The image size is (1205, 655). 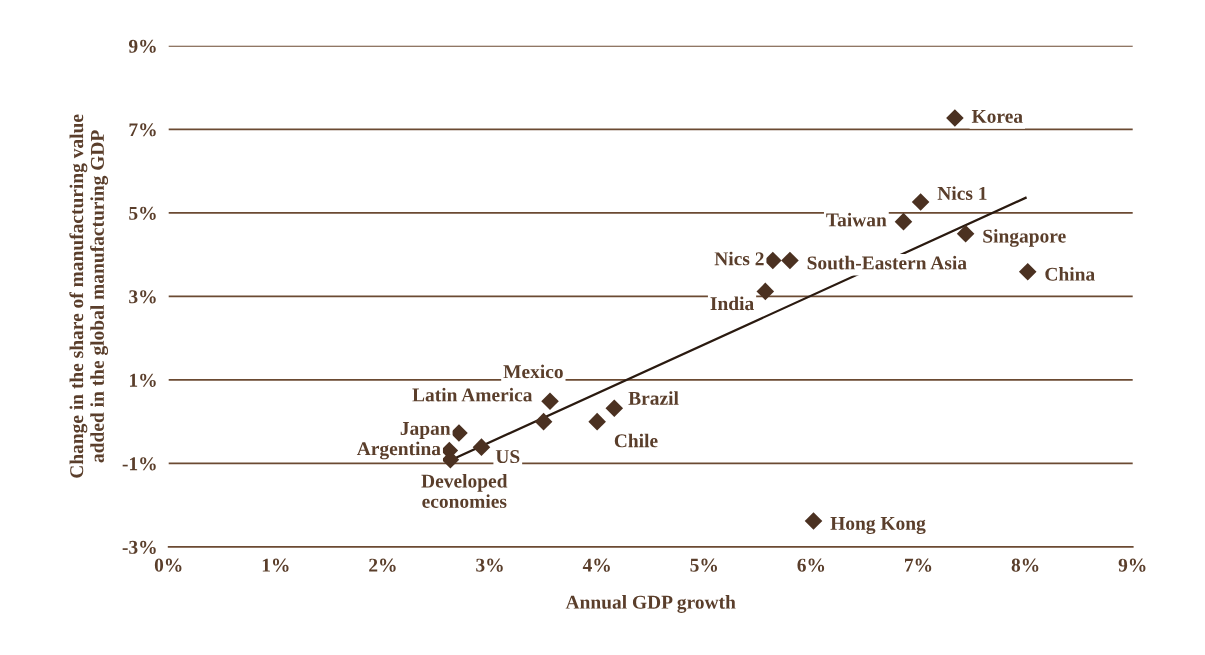 What do you see at coordinates (962, 193) in the screenshot?
I see `annotation: Nics 1` at bounding box center [962, 193].